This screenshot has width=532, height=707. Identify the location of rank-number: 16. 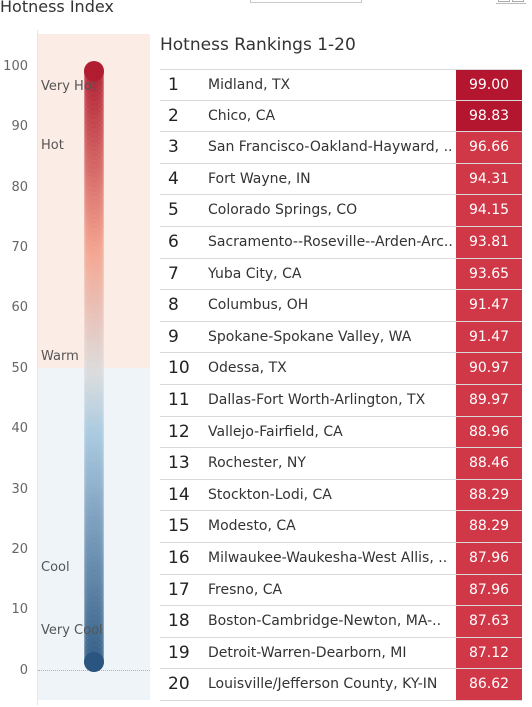
(179, 557).